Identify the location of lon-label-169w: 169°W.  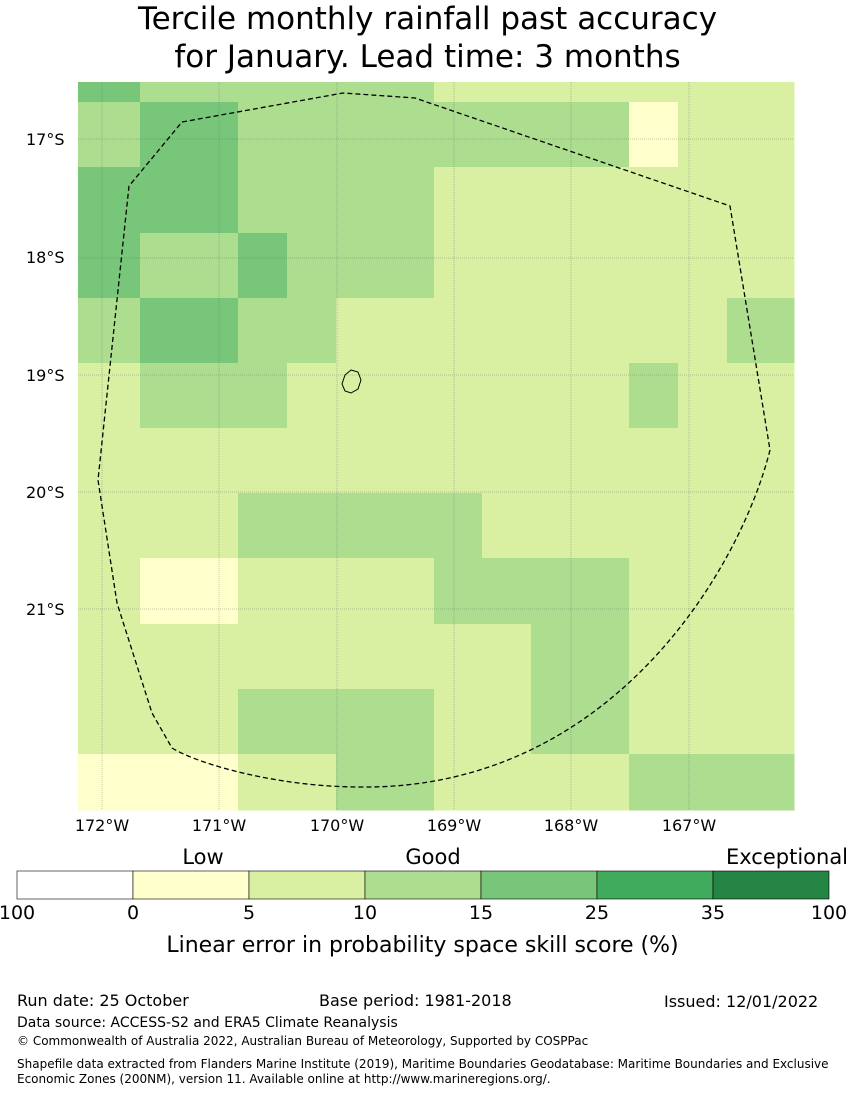
(454, 825).